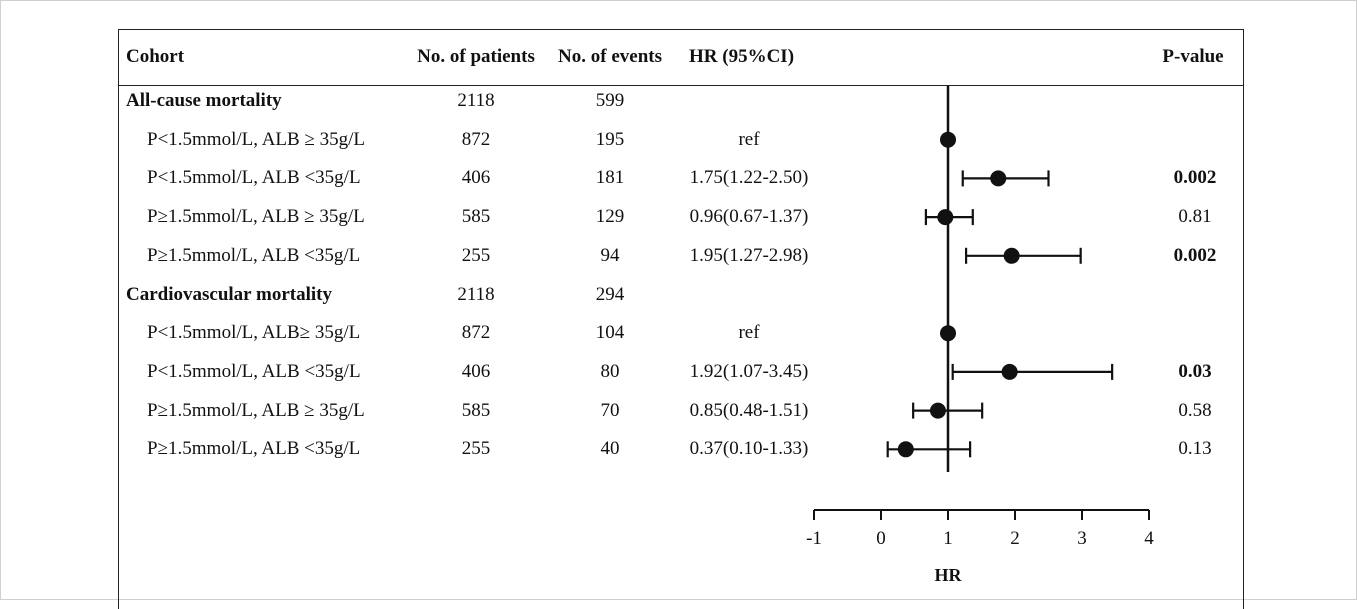 This screenshot has width=1357, height=609. Describe the element at coordinates (814, 538) in the screenshot. I see `x-tick-label: -1` at that location.